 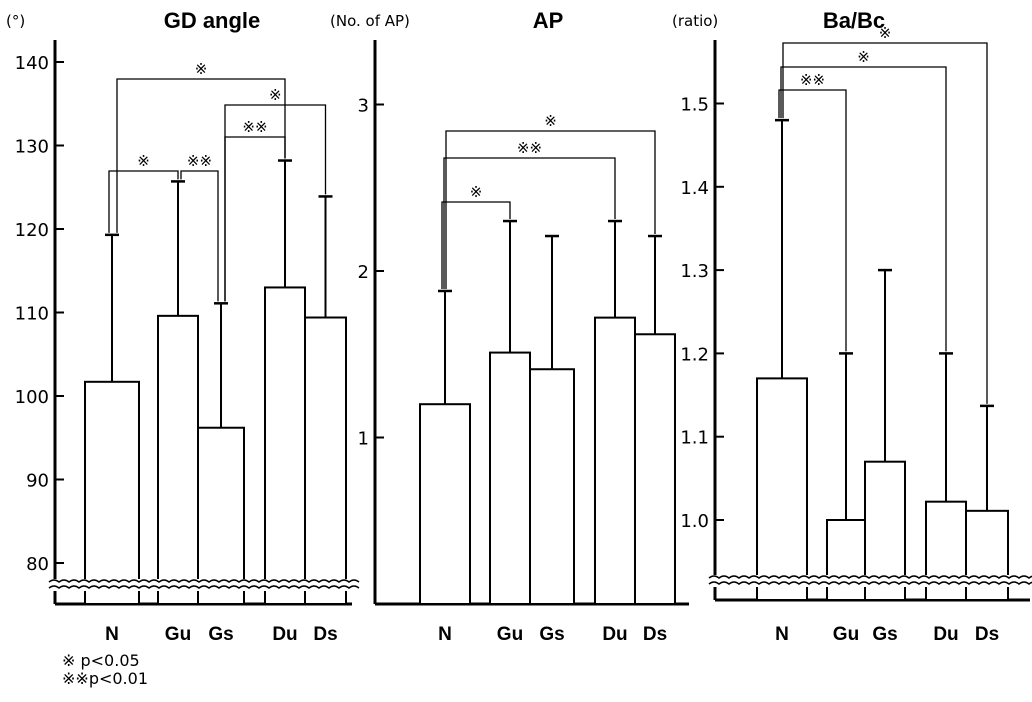 I want to click on panel1-ytick-label: 120, so click(x=32, y=230).